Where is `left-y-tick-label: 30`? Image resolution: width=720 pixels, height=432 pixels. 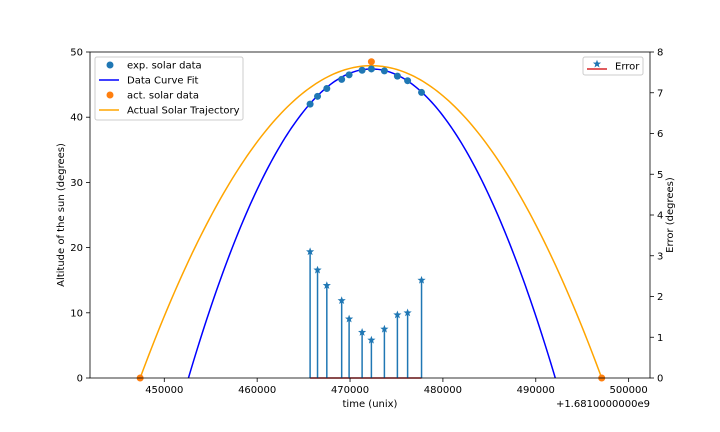 left-y-tick-label: 30 is located at coordinates (76, 183).